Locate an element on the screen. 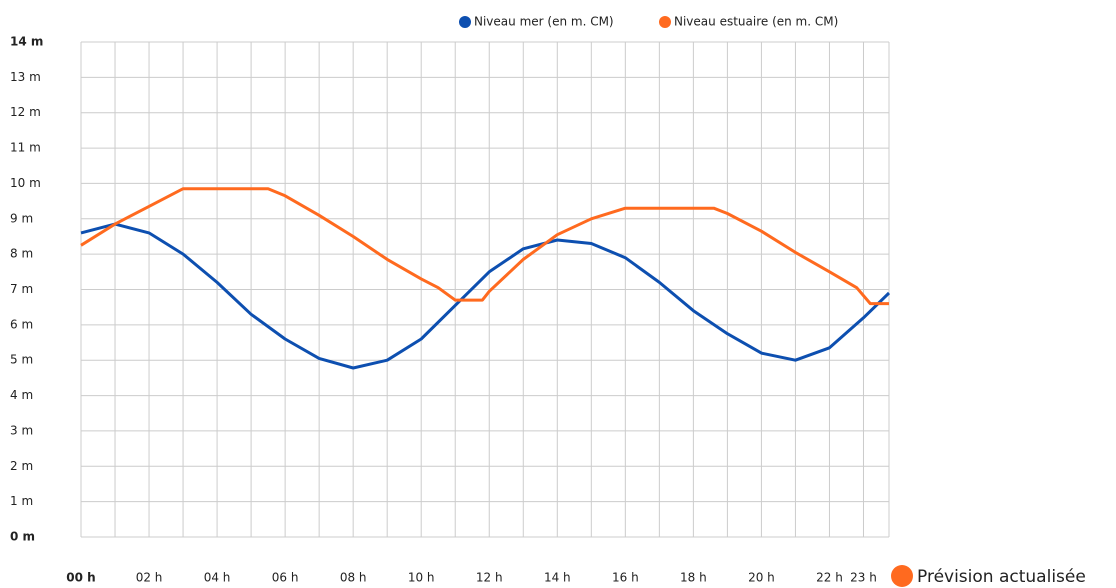 This screenshot has width=1116, height=588. y-tick-label: 7 m is located at coordinates (21, 289).